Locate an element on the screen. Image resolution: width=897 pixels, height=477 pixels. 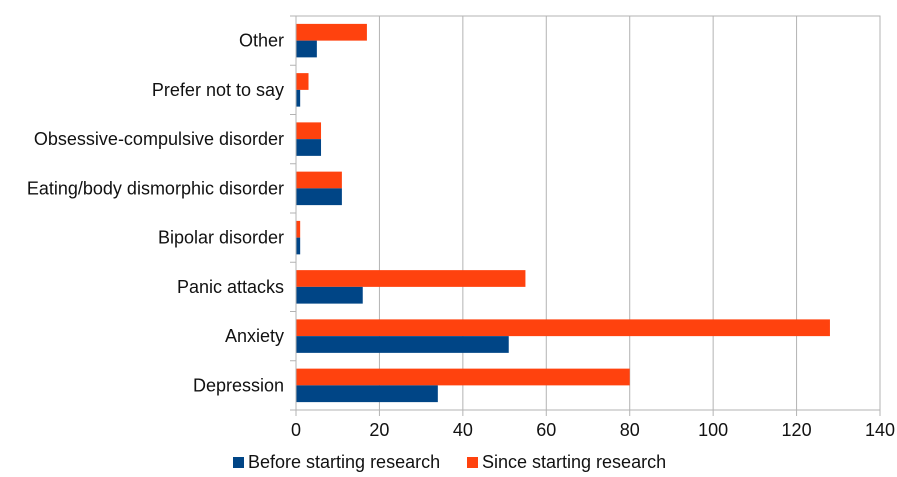
category-label: Obsessive-compulsive disorder is located at coordinates (159, 139).